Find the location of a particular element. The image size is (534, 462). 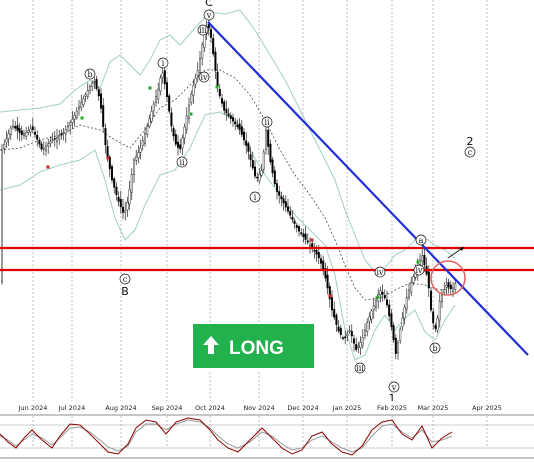

svg-text: i is located at coordinates (255, 197).